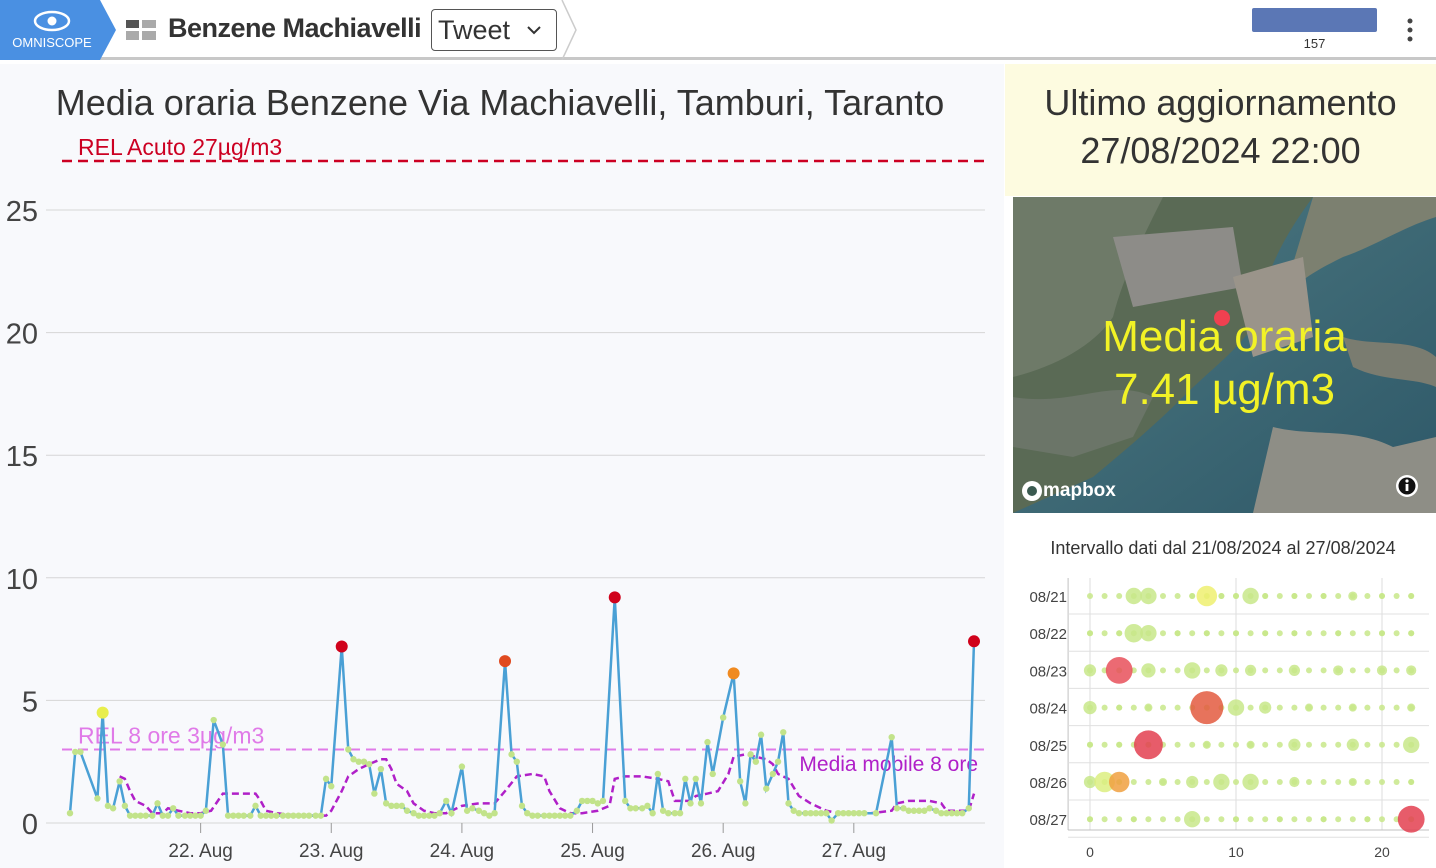 The image size is (1436, 868). I want to click on satellite-map, so click(1224, 355).